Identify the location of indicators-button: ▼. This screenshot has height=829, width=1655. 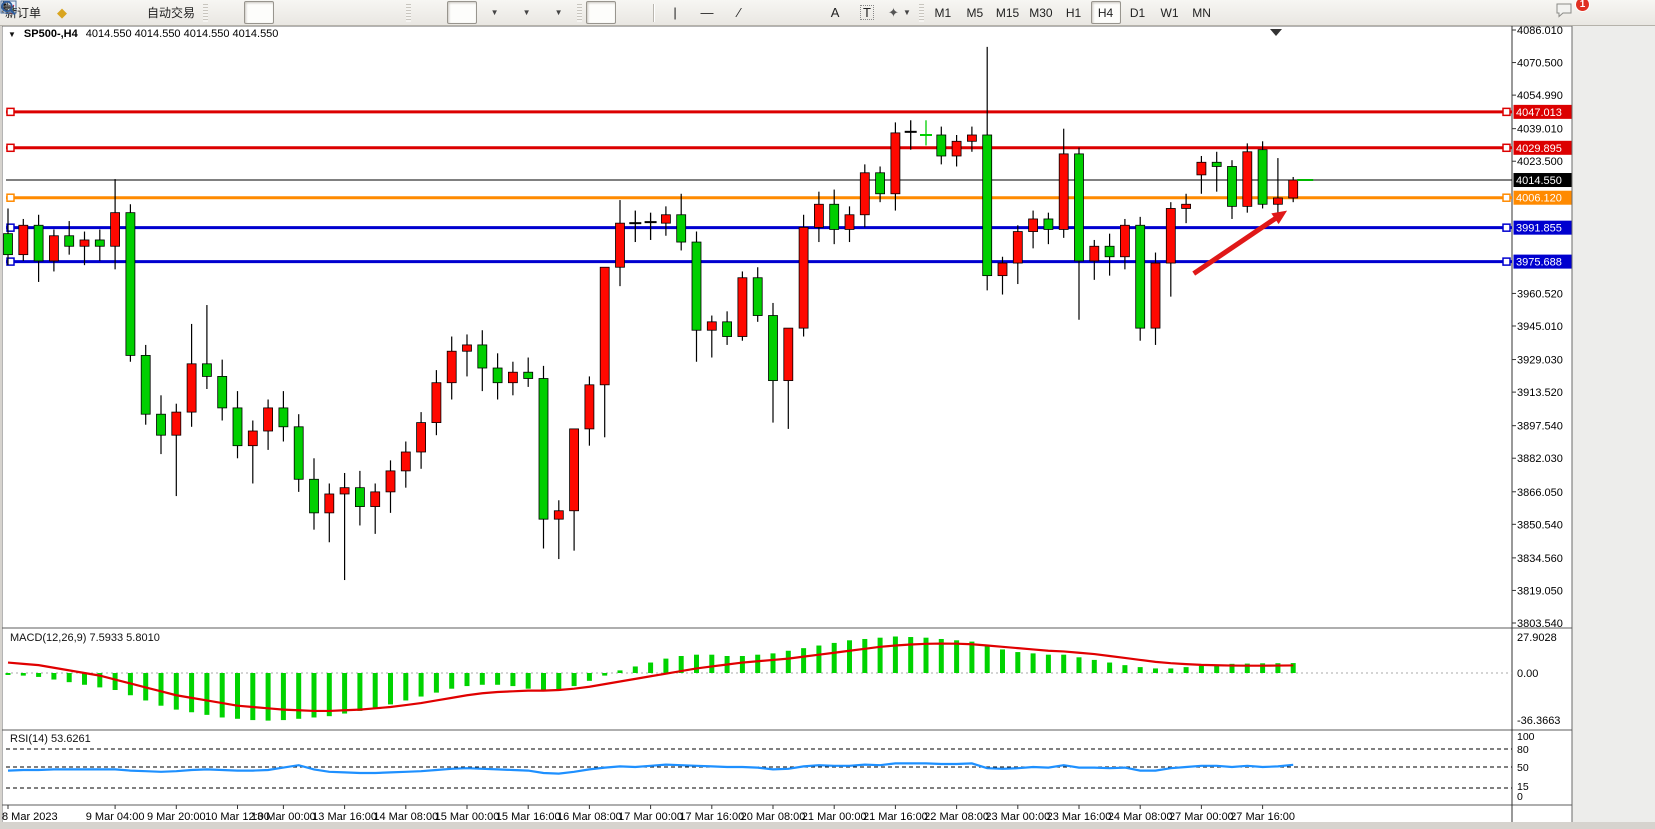
(254, 12).